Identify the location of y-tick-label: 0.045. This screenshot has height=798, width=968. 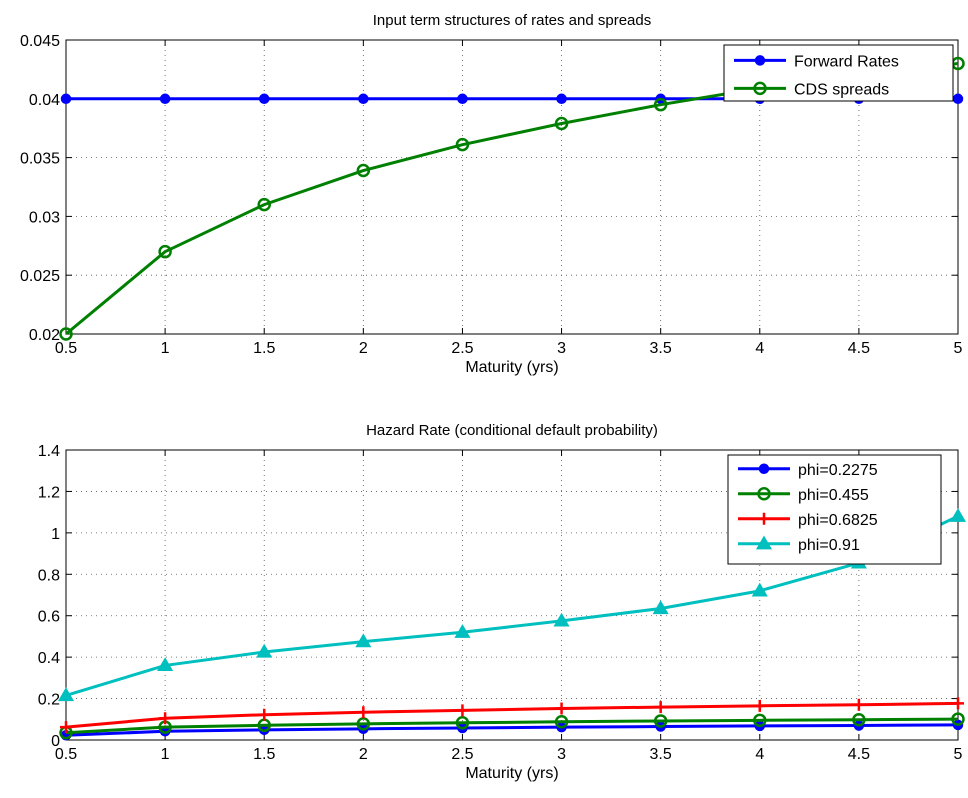
(40, 41).